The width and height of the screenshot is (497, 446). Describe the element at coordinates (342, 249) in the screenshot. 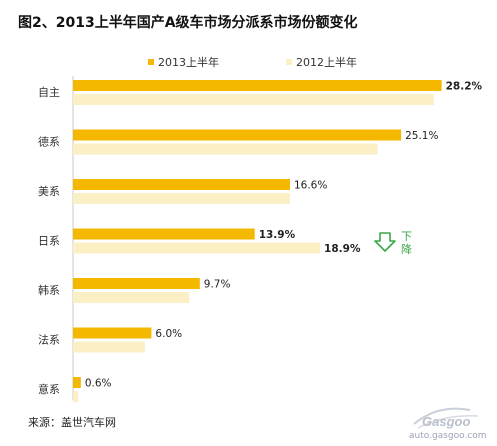

I see `value-label: 18.9%` at that location.